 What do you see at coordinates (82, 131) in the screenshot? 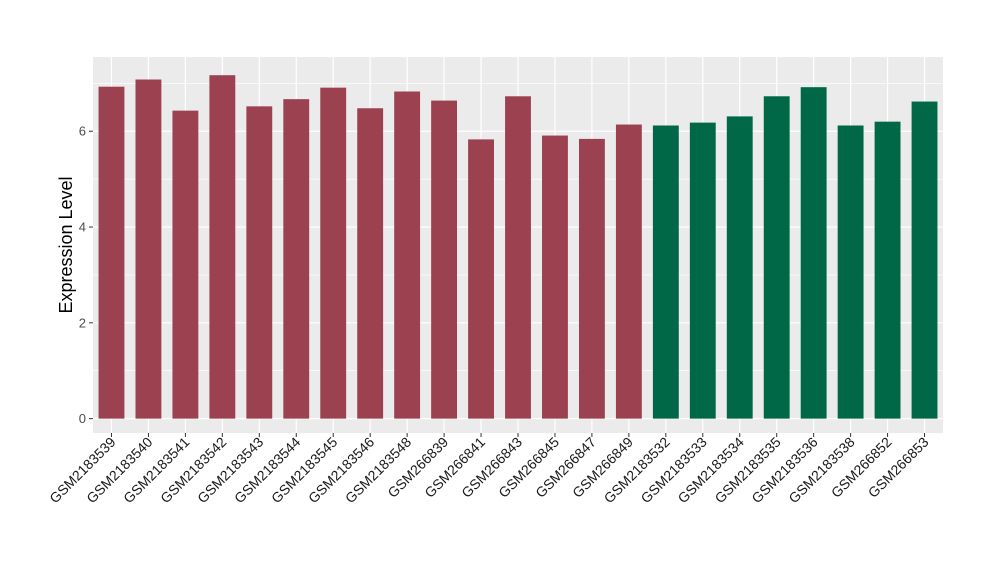
I see `y-tick-label: 6` at bounding box center [82, 131].